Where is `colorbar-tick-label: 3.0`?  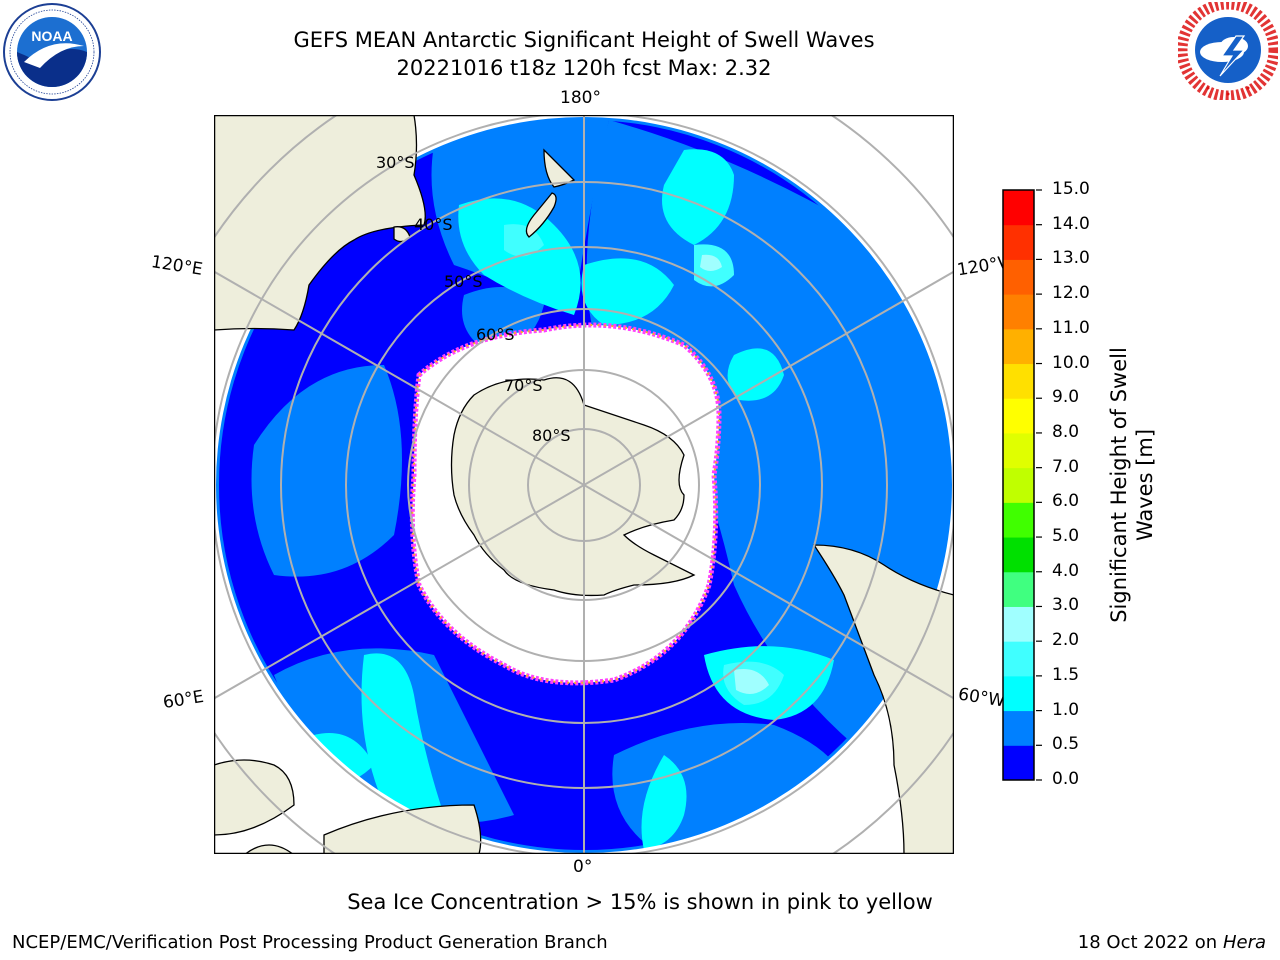 colorbar-tick-label: 3.0 is located at coordinates (1066, 605).